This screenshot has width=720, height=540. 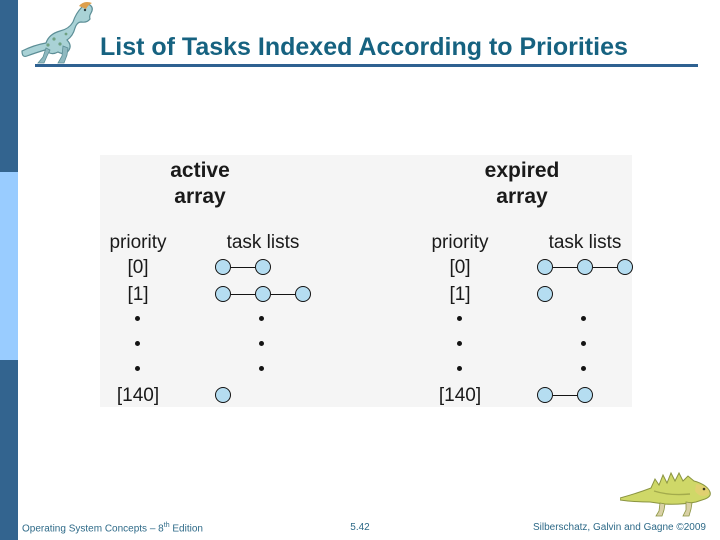 I want to click on active-array-tasklists-column-header: task lists, so click(x=263, y=242).